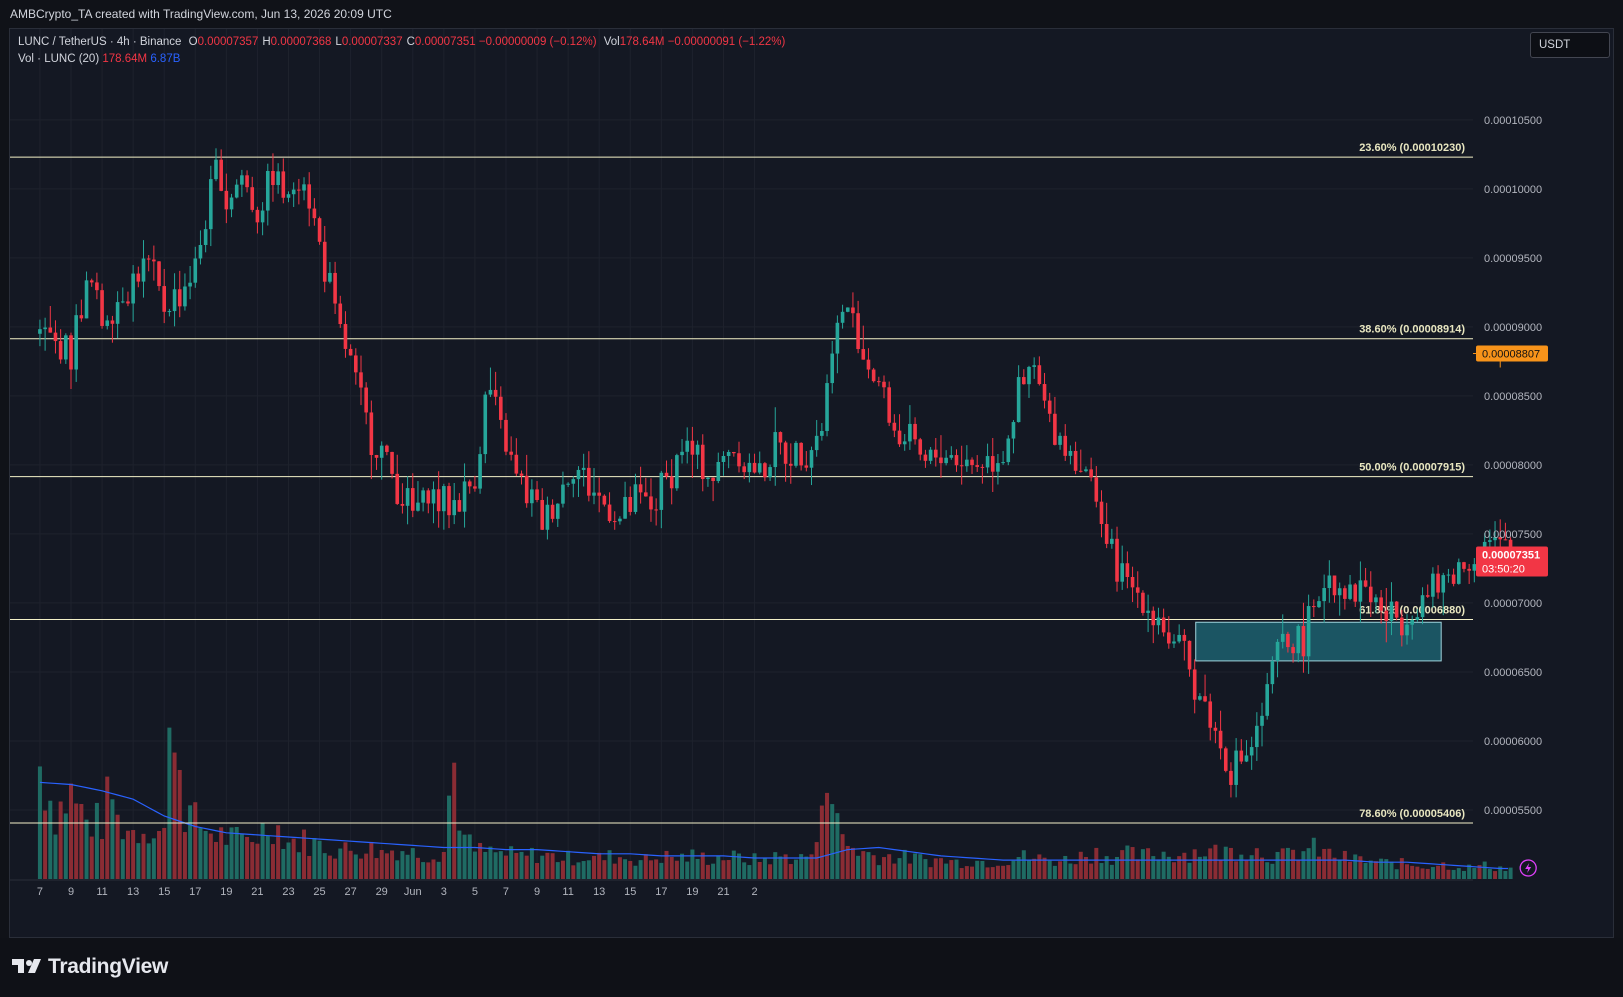  Describe the element at coordinates (257, 892) in the screenshot. I see `x-axis-tick-label: 21` at that location.